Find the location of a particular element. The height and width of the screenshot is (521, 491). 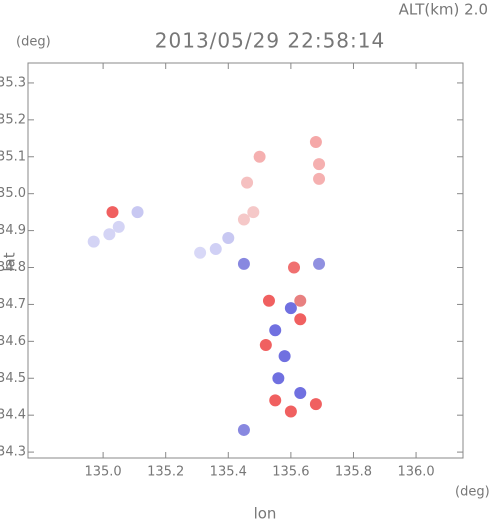

y-unit: (deg) is located at coordinates (33, 42).